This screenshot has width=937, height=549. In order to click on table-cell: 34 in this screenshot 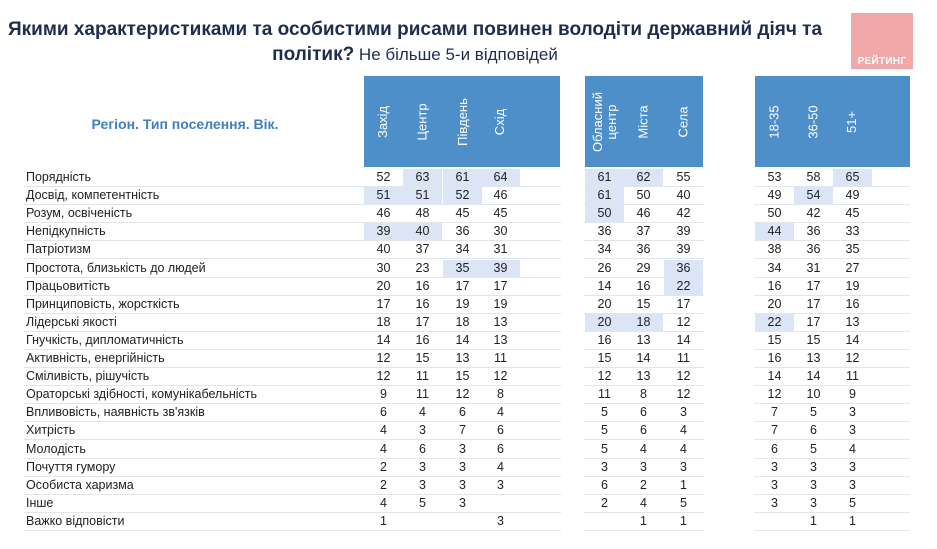, I will do `click(462, 249)`.